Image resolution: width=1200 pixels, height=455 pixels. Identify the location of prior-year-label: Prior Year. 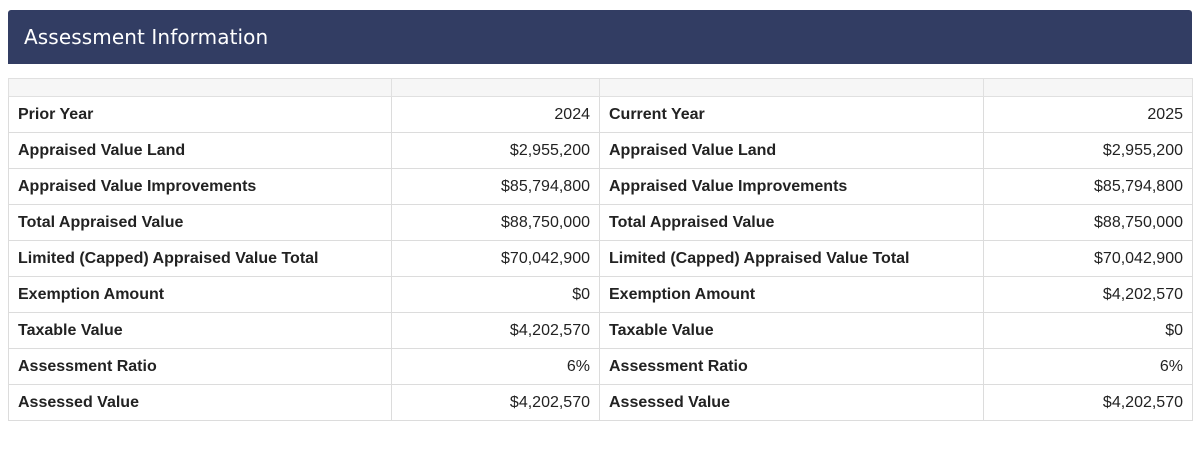
(200, 114).